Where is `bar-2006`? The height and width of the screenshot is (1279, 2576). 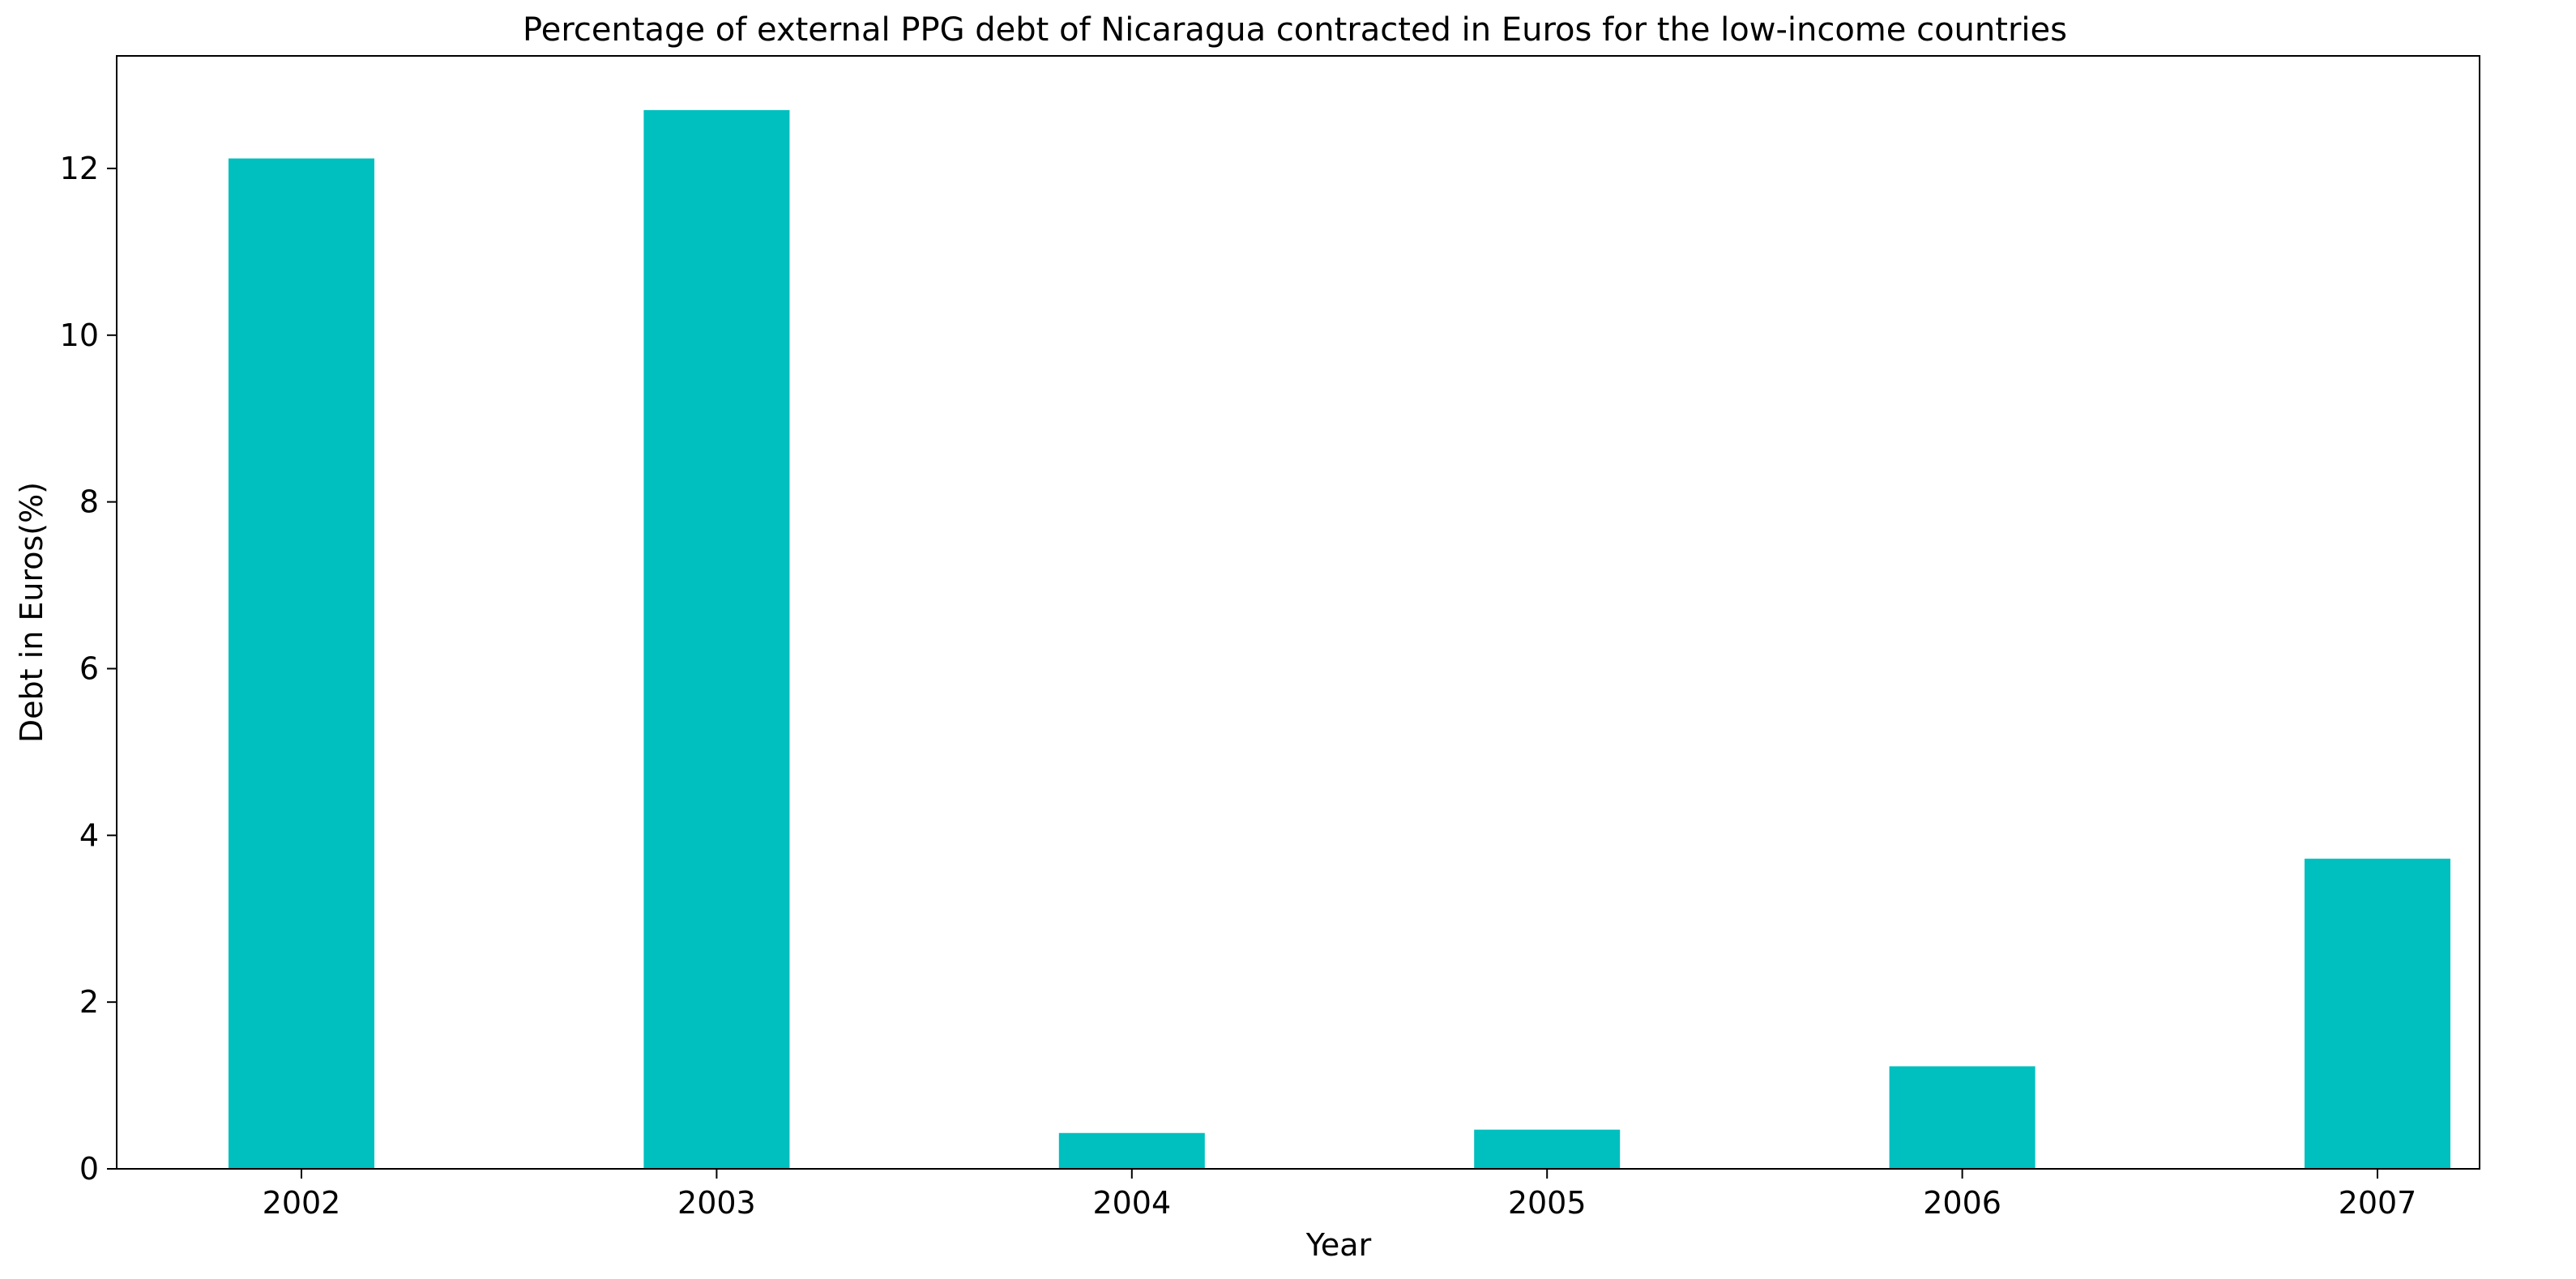
bar-2006 is located at coordinates (1962, 1117).